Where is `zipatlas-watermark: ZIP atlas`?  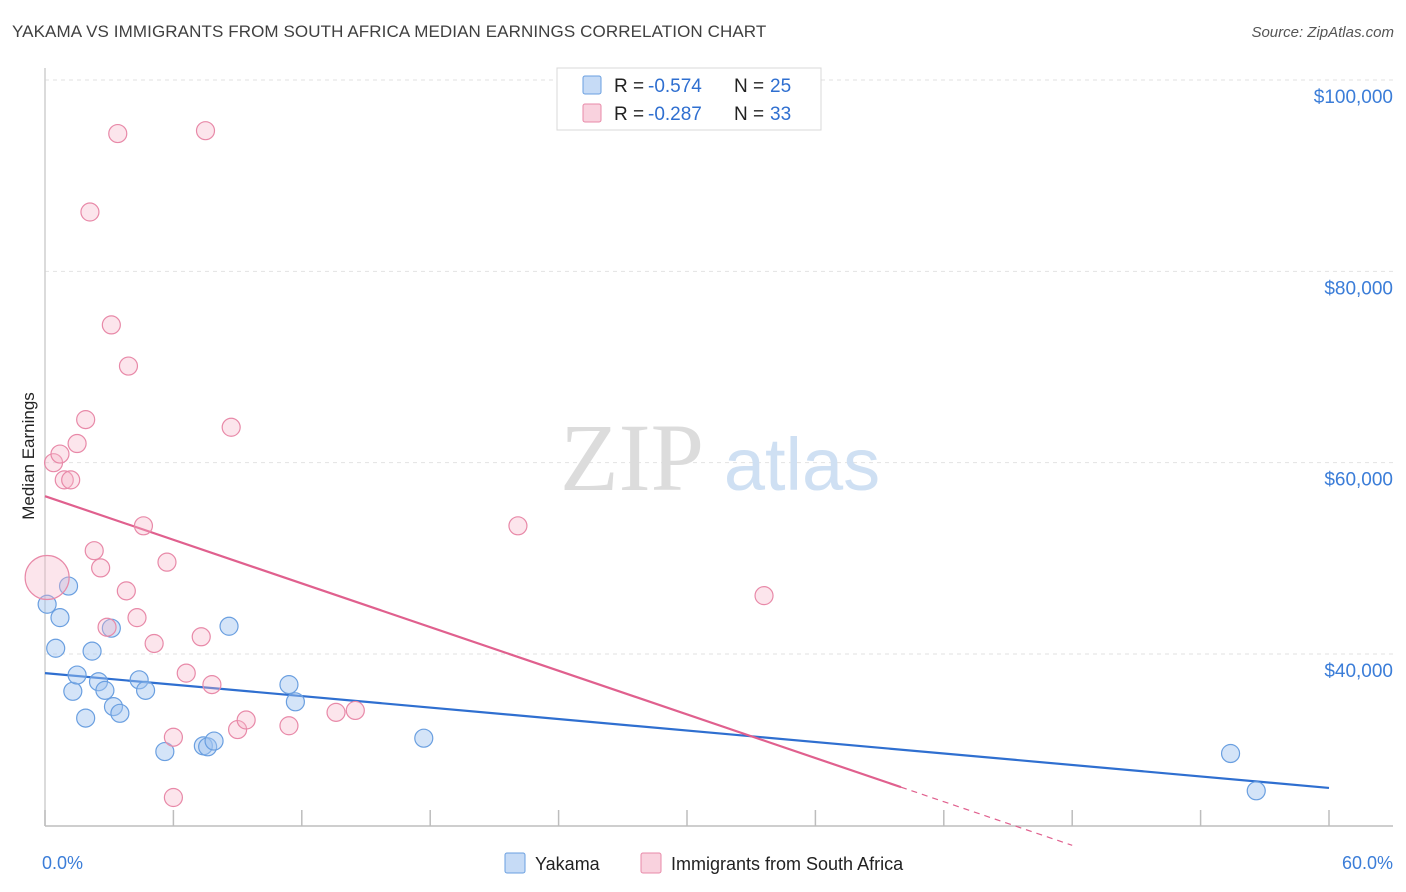
zipatlas-watermark: ZIP atlas is located at coordinates (720, 457).